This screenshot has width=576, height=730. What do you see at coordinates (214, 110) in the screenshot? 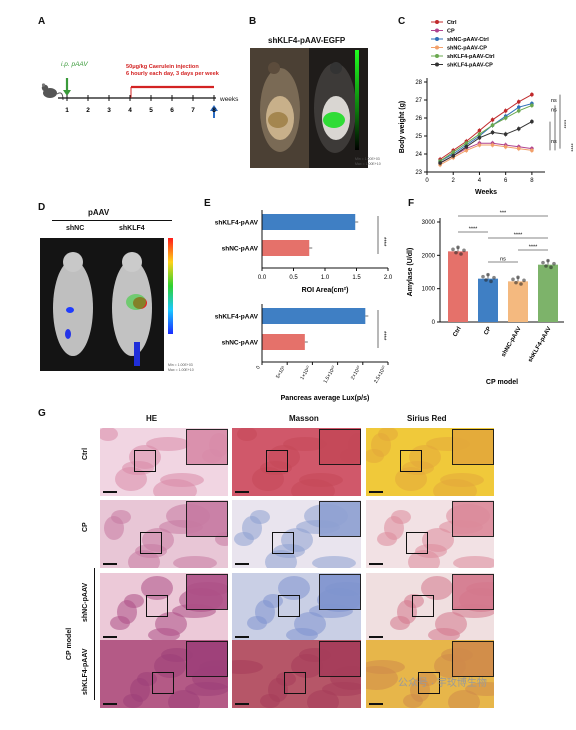
I see `week-tick-label: 8` at bounding box center [214, 110].